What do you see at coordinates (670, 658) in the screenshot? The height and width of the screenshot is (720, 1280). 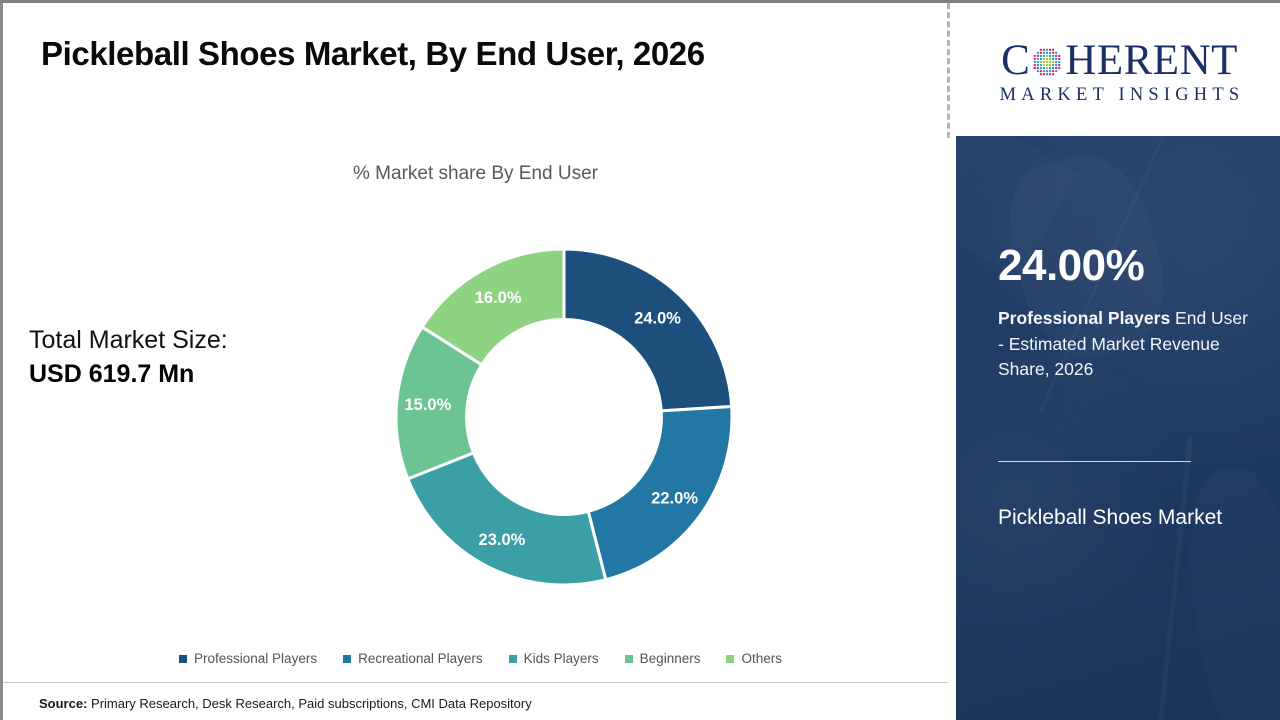 I see `legend-label: Beginners` at bounding box center [670, 658].